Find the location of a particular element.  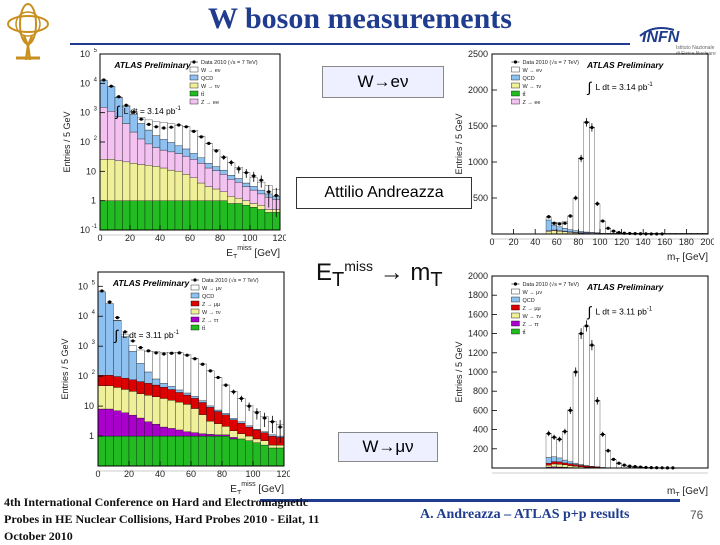

svg-text: Z → ττ is located at coordinates (210, 321).